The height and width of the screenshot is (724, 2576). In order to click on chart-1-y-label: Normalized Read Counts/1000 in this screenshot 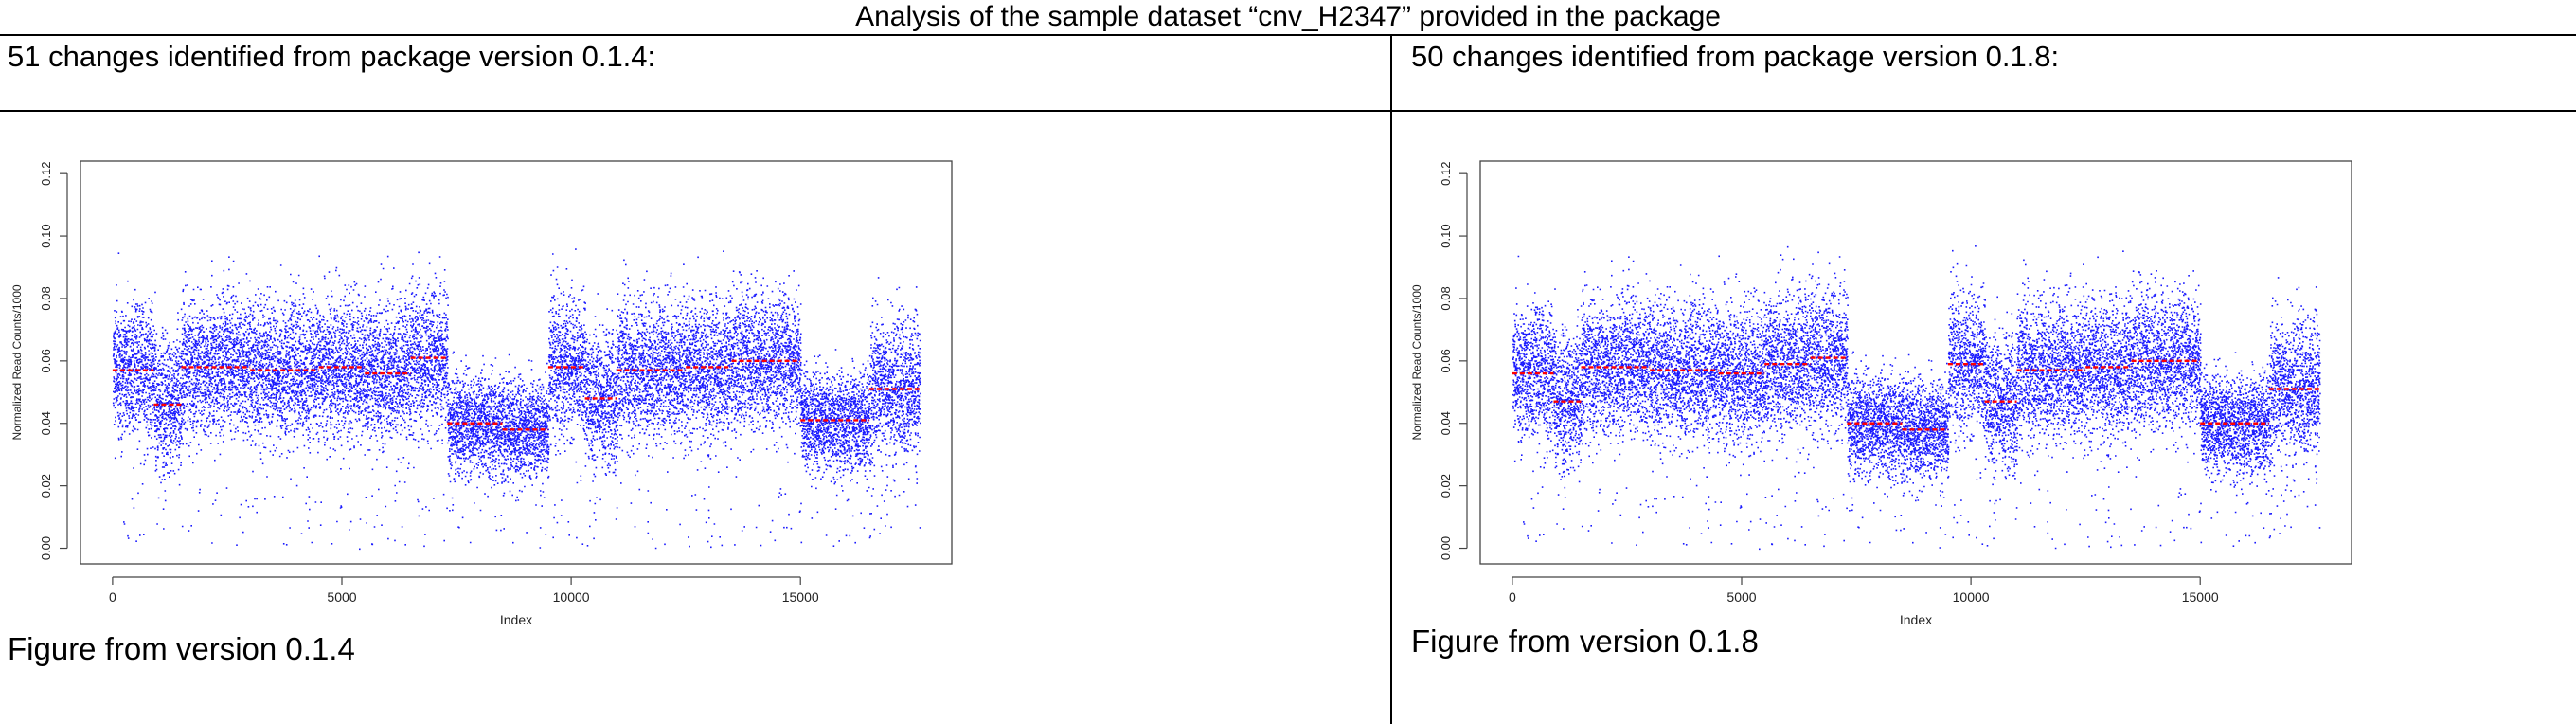, I will do `click(1416, 362)`.